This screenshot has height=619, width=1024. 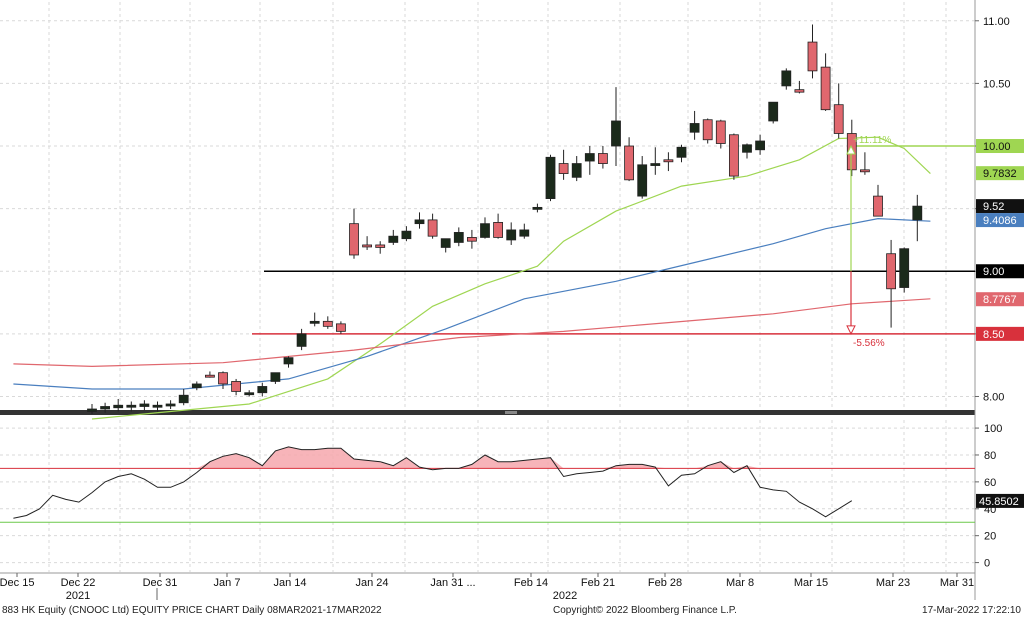 I want to click on panel-divider, so click(x=487, y=412).